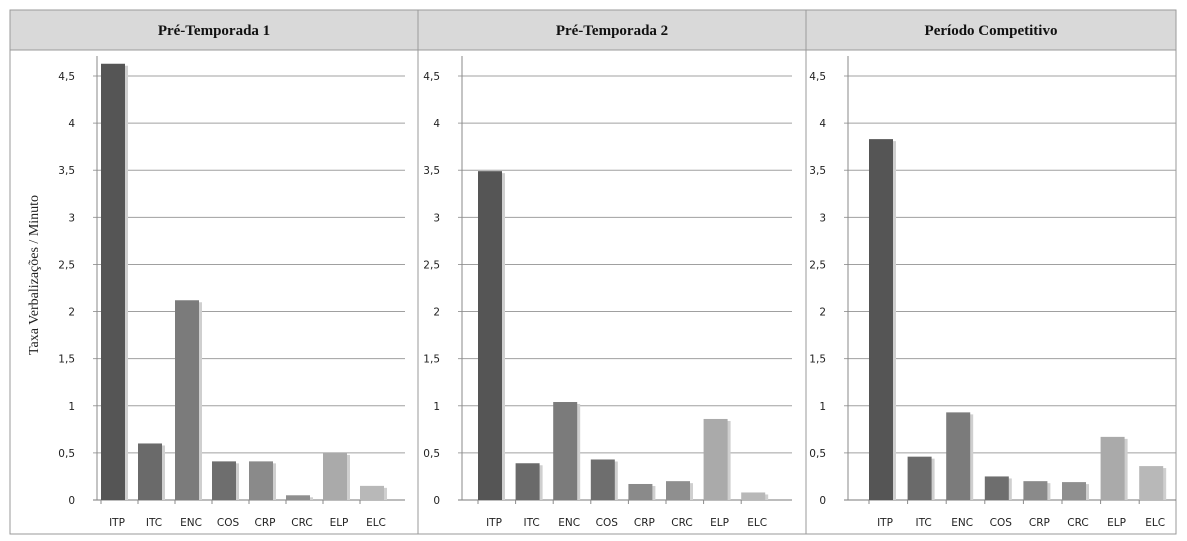  What do you see at coordinates (34, 275) in the screenshot?
I see `y-axis-label: Taxa Verbalizações / Minuto` at bounding box center [34, 275].